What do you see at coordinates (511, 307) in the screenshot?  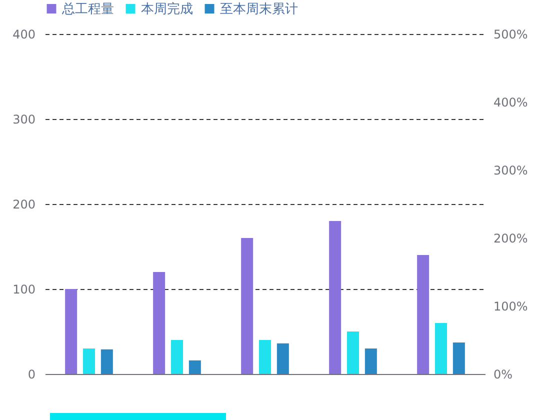 I see `y2-tick-label: 100%` at bounding box center [511, 307].